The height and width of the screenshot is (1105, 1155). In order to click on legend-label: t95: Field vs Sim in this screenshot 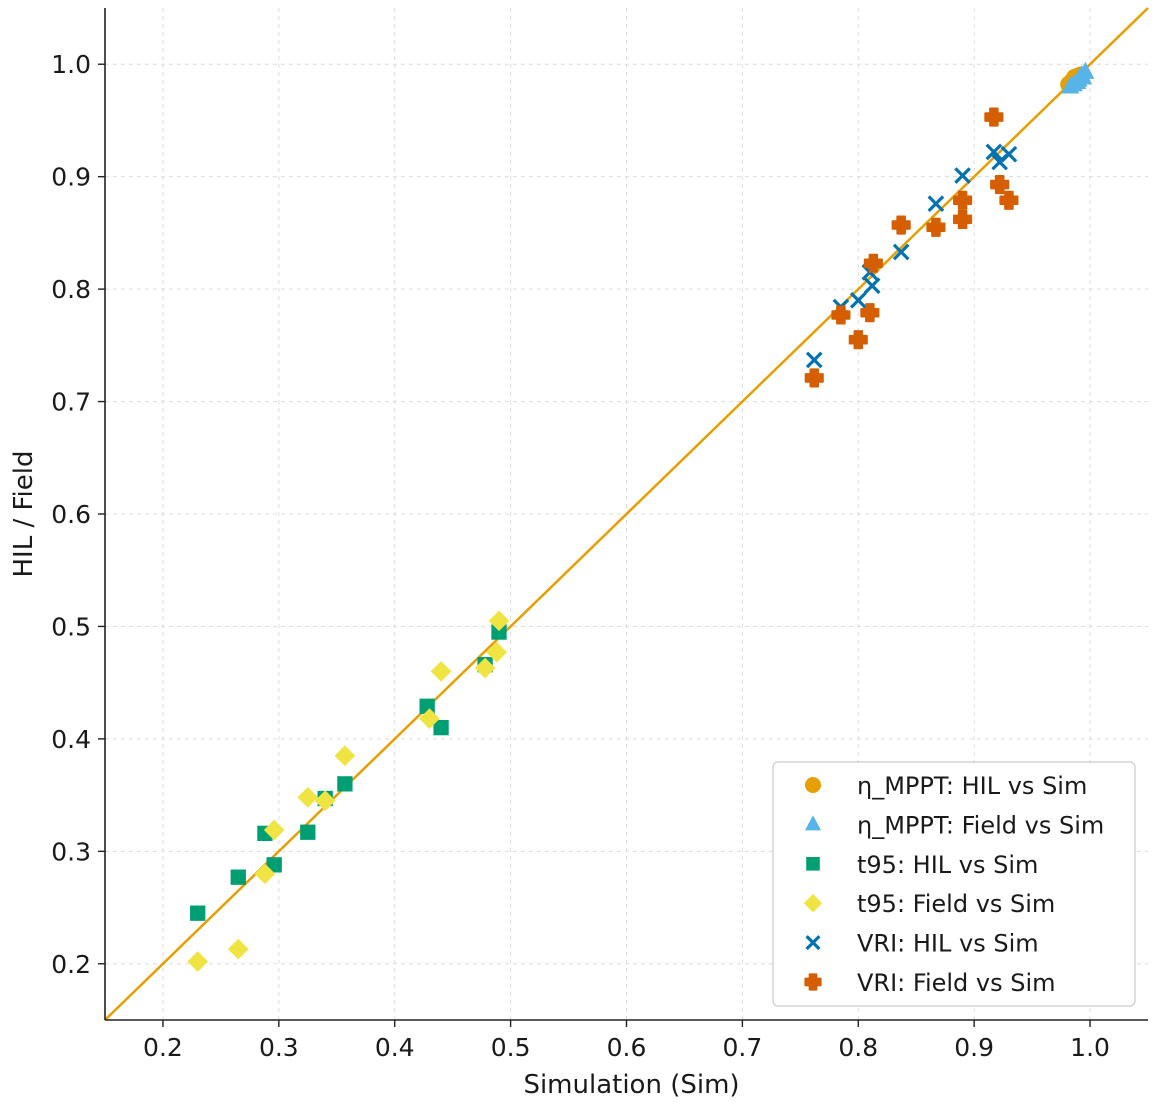, I will do `click(956, 904)`.